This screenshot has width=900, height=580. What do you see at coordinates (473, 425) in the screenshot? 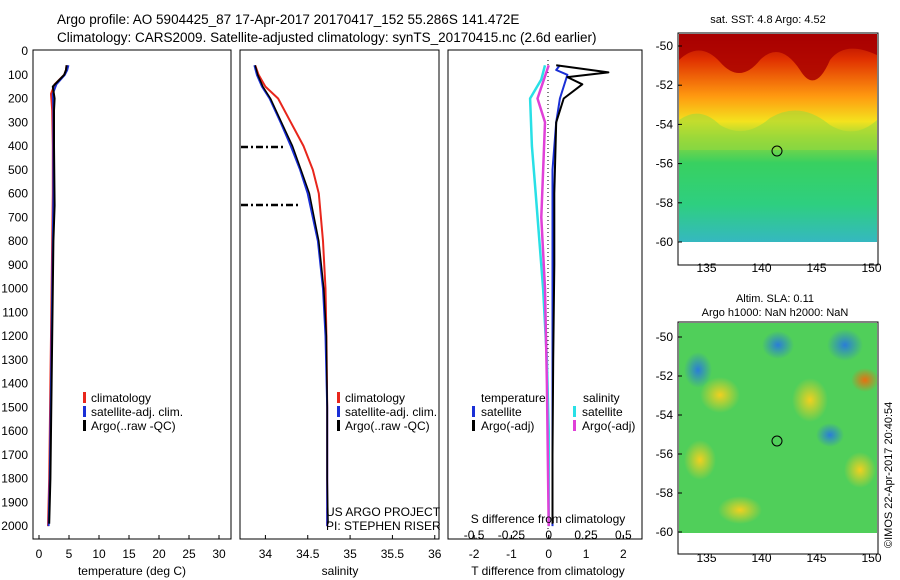
I see `legend-swatch-temp-argo` at bounding box center [473, 425].